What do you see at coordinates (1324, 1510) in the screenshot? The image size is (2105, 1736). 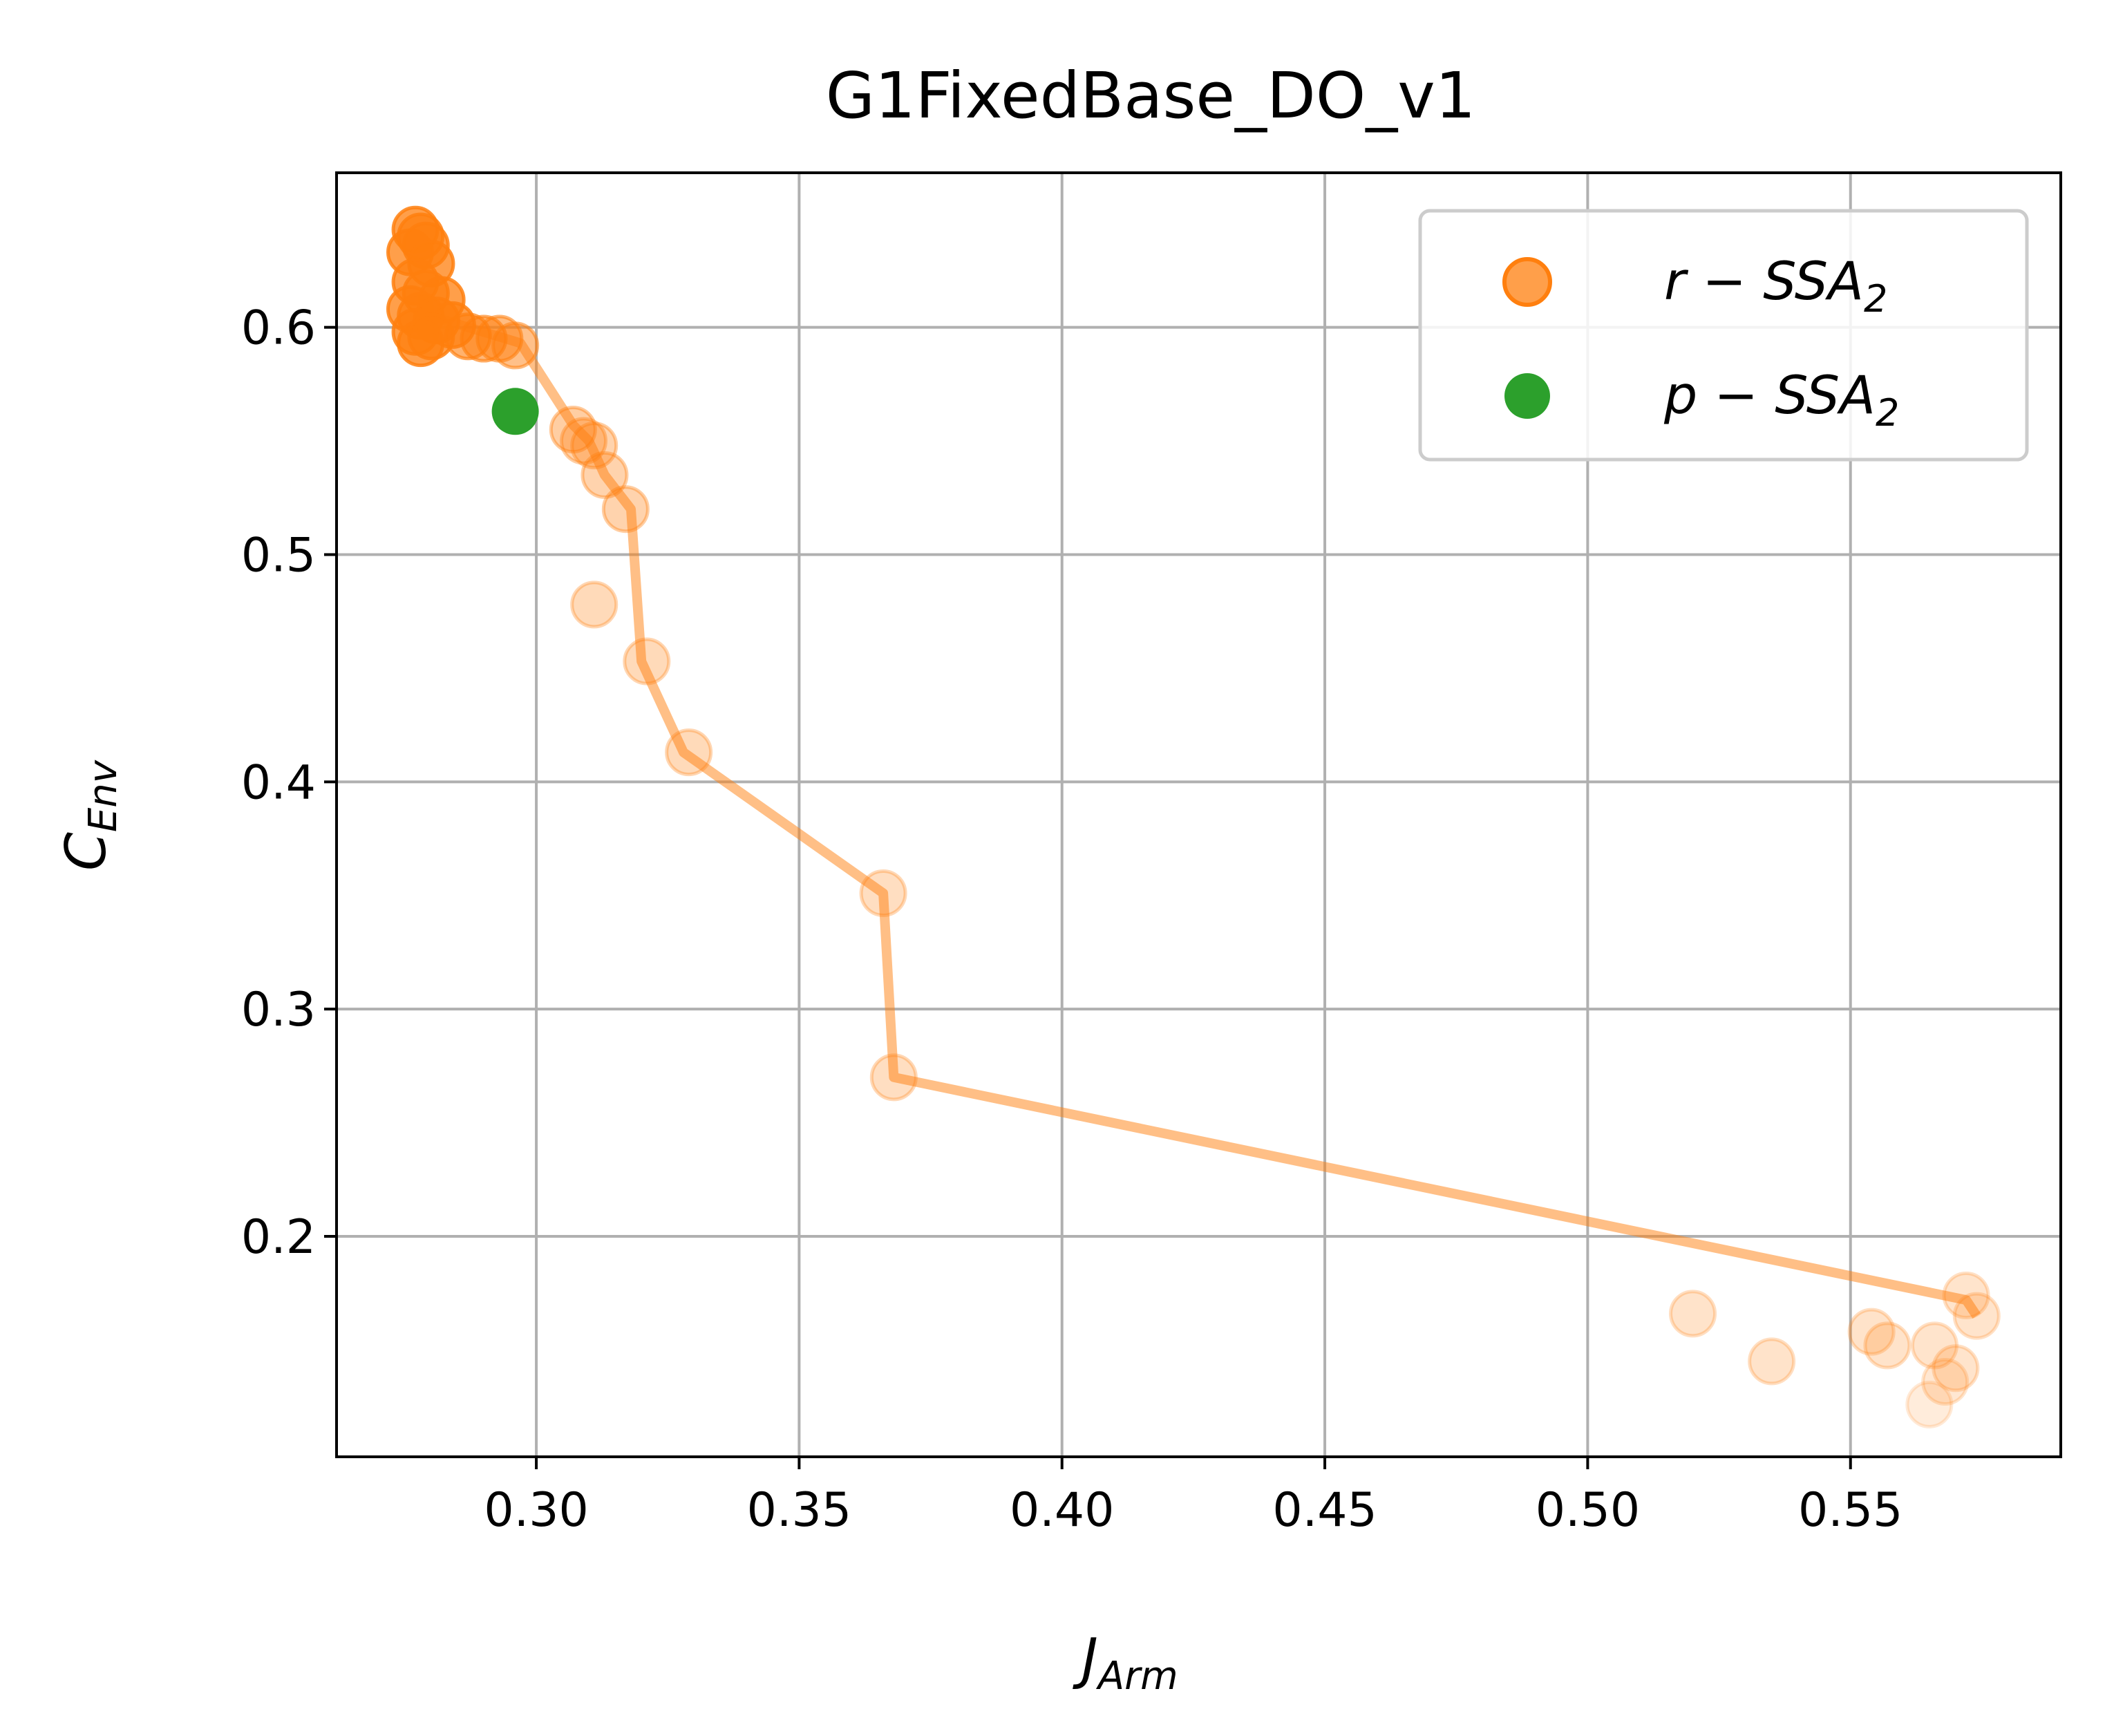 I see `x-tick-label: 0.45` at bounding box center [1324, 1510].